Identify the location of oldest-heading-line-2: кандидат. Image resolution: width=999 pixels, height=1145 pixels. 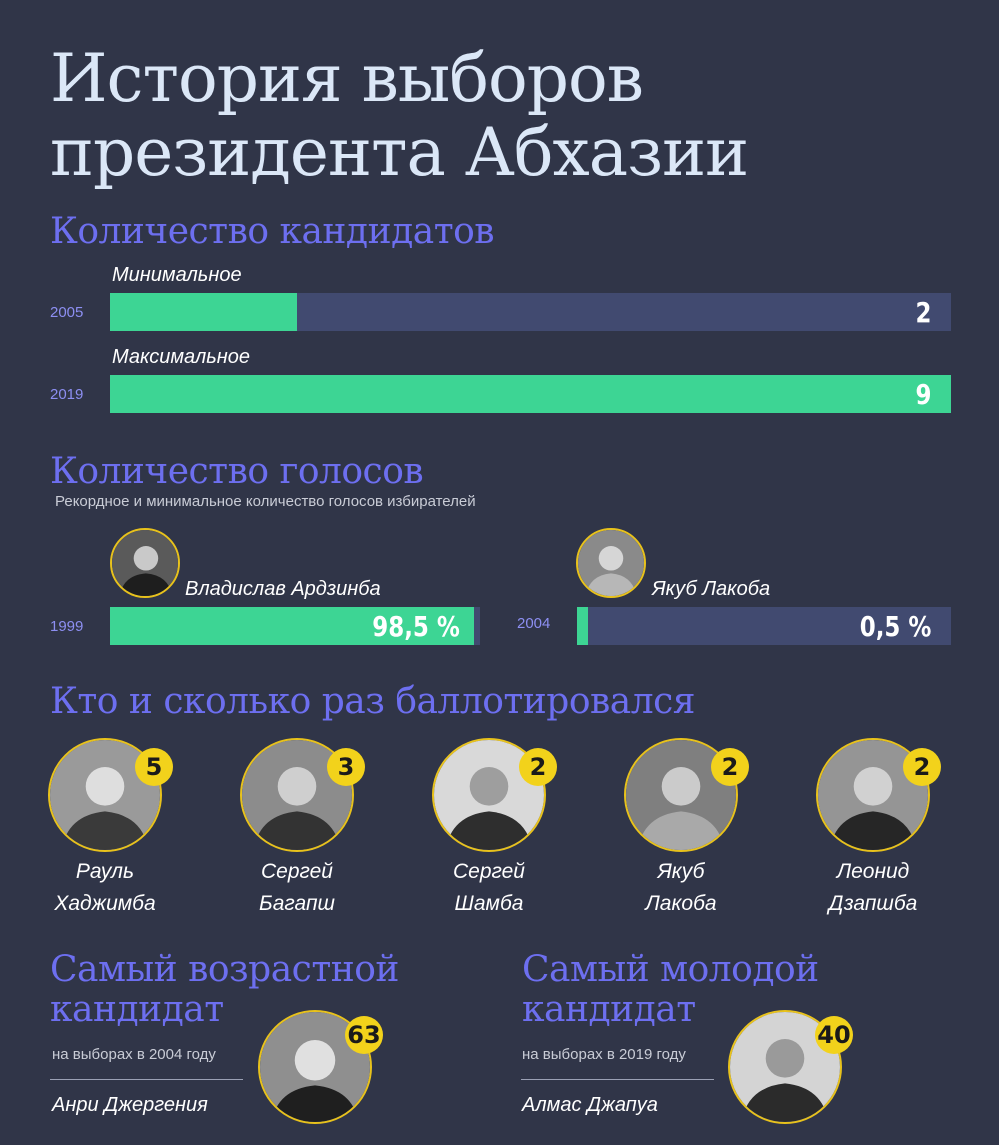
(137, 1009).